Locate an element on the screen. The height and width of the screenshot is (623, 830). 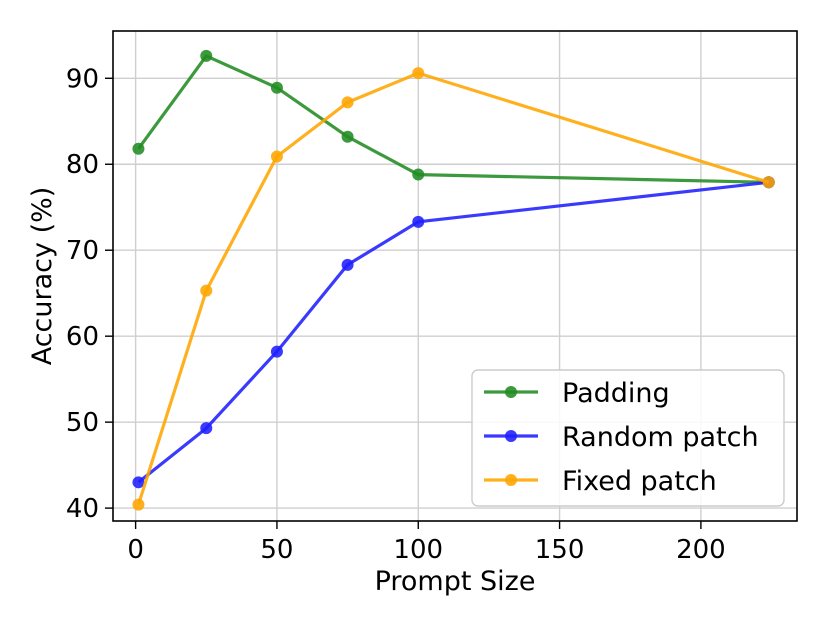
legend-item-fixed-patch: Fixed patch is located at coordinates (600, 481).